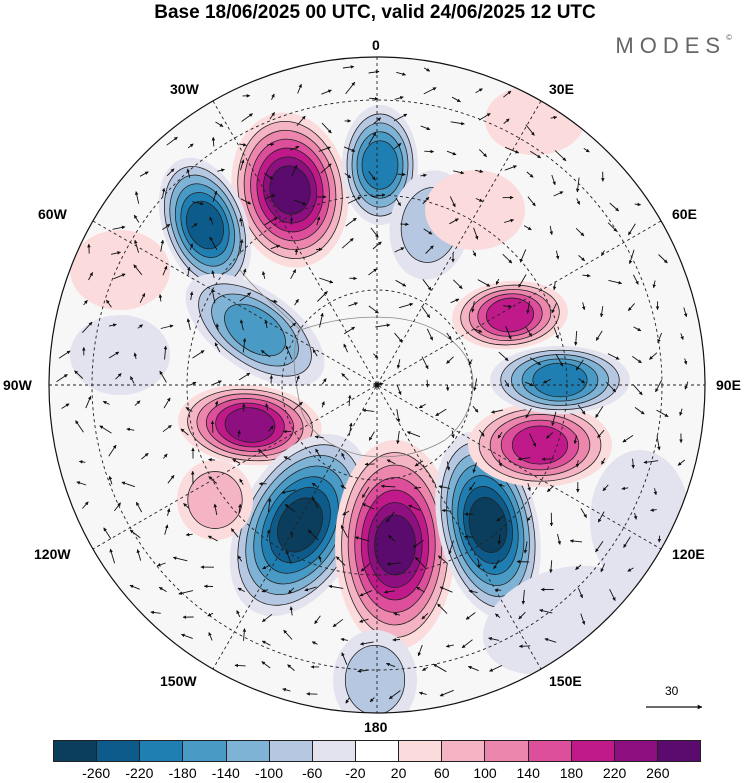 The width and height of the screenshot is (750, 783). What do you see at coordinates (312, 773) in the screenshot?
I see `colorbar-tick-label: -60` at bounding box center [312, 773].